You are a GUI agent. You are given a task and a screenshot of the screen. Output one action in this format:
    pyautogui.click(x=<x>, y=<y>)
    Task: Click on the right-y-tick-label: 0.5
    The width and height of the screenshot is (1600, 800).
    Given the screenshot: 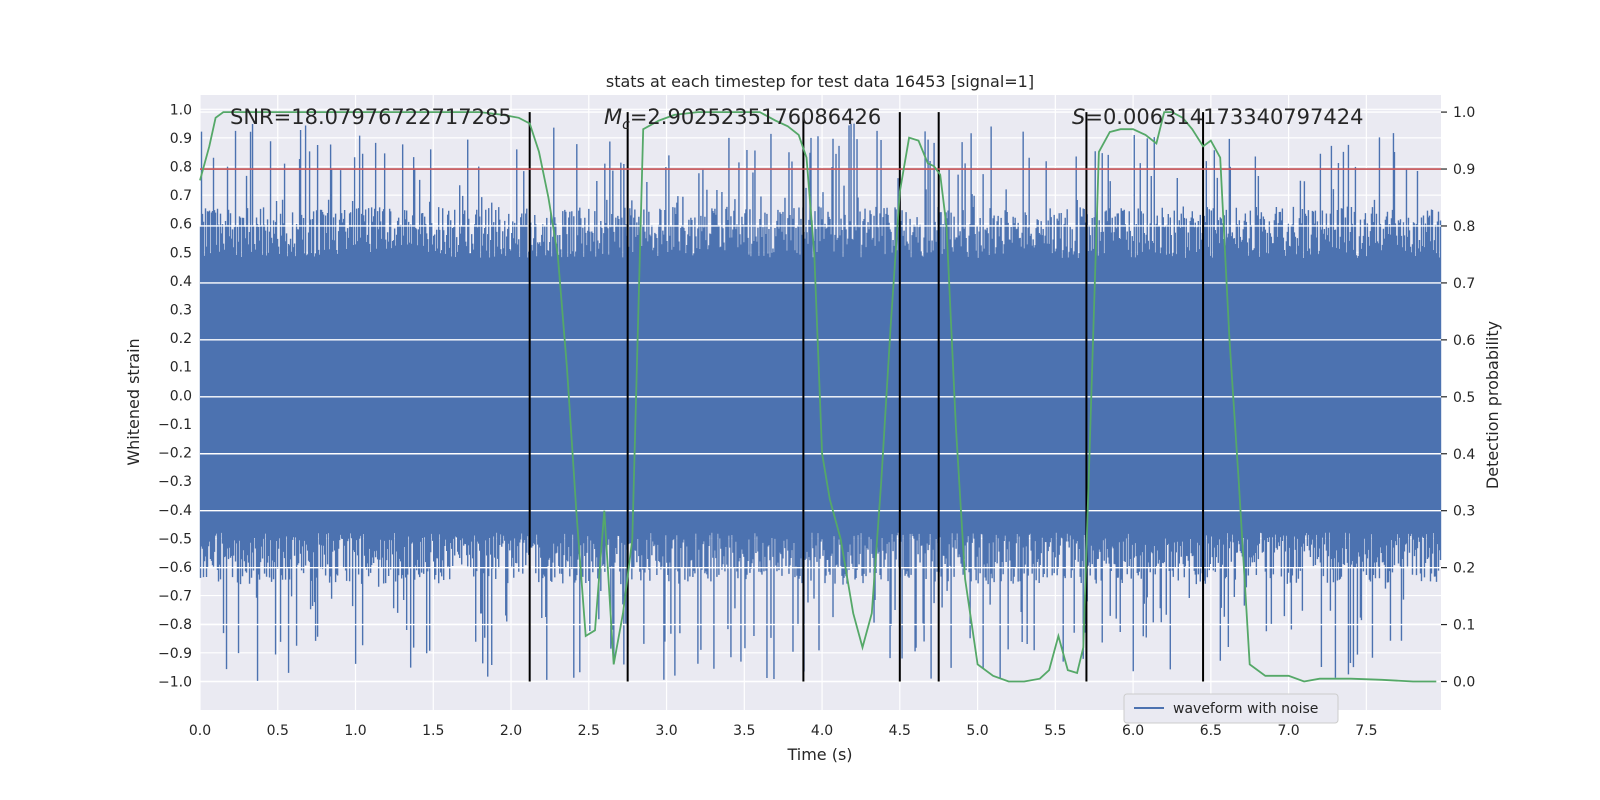 What is the action you would take?
    pyautogui.click(x=1464, y=398)
    